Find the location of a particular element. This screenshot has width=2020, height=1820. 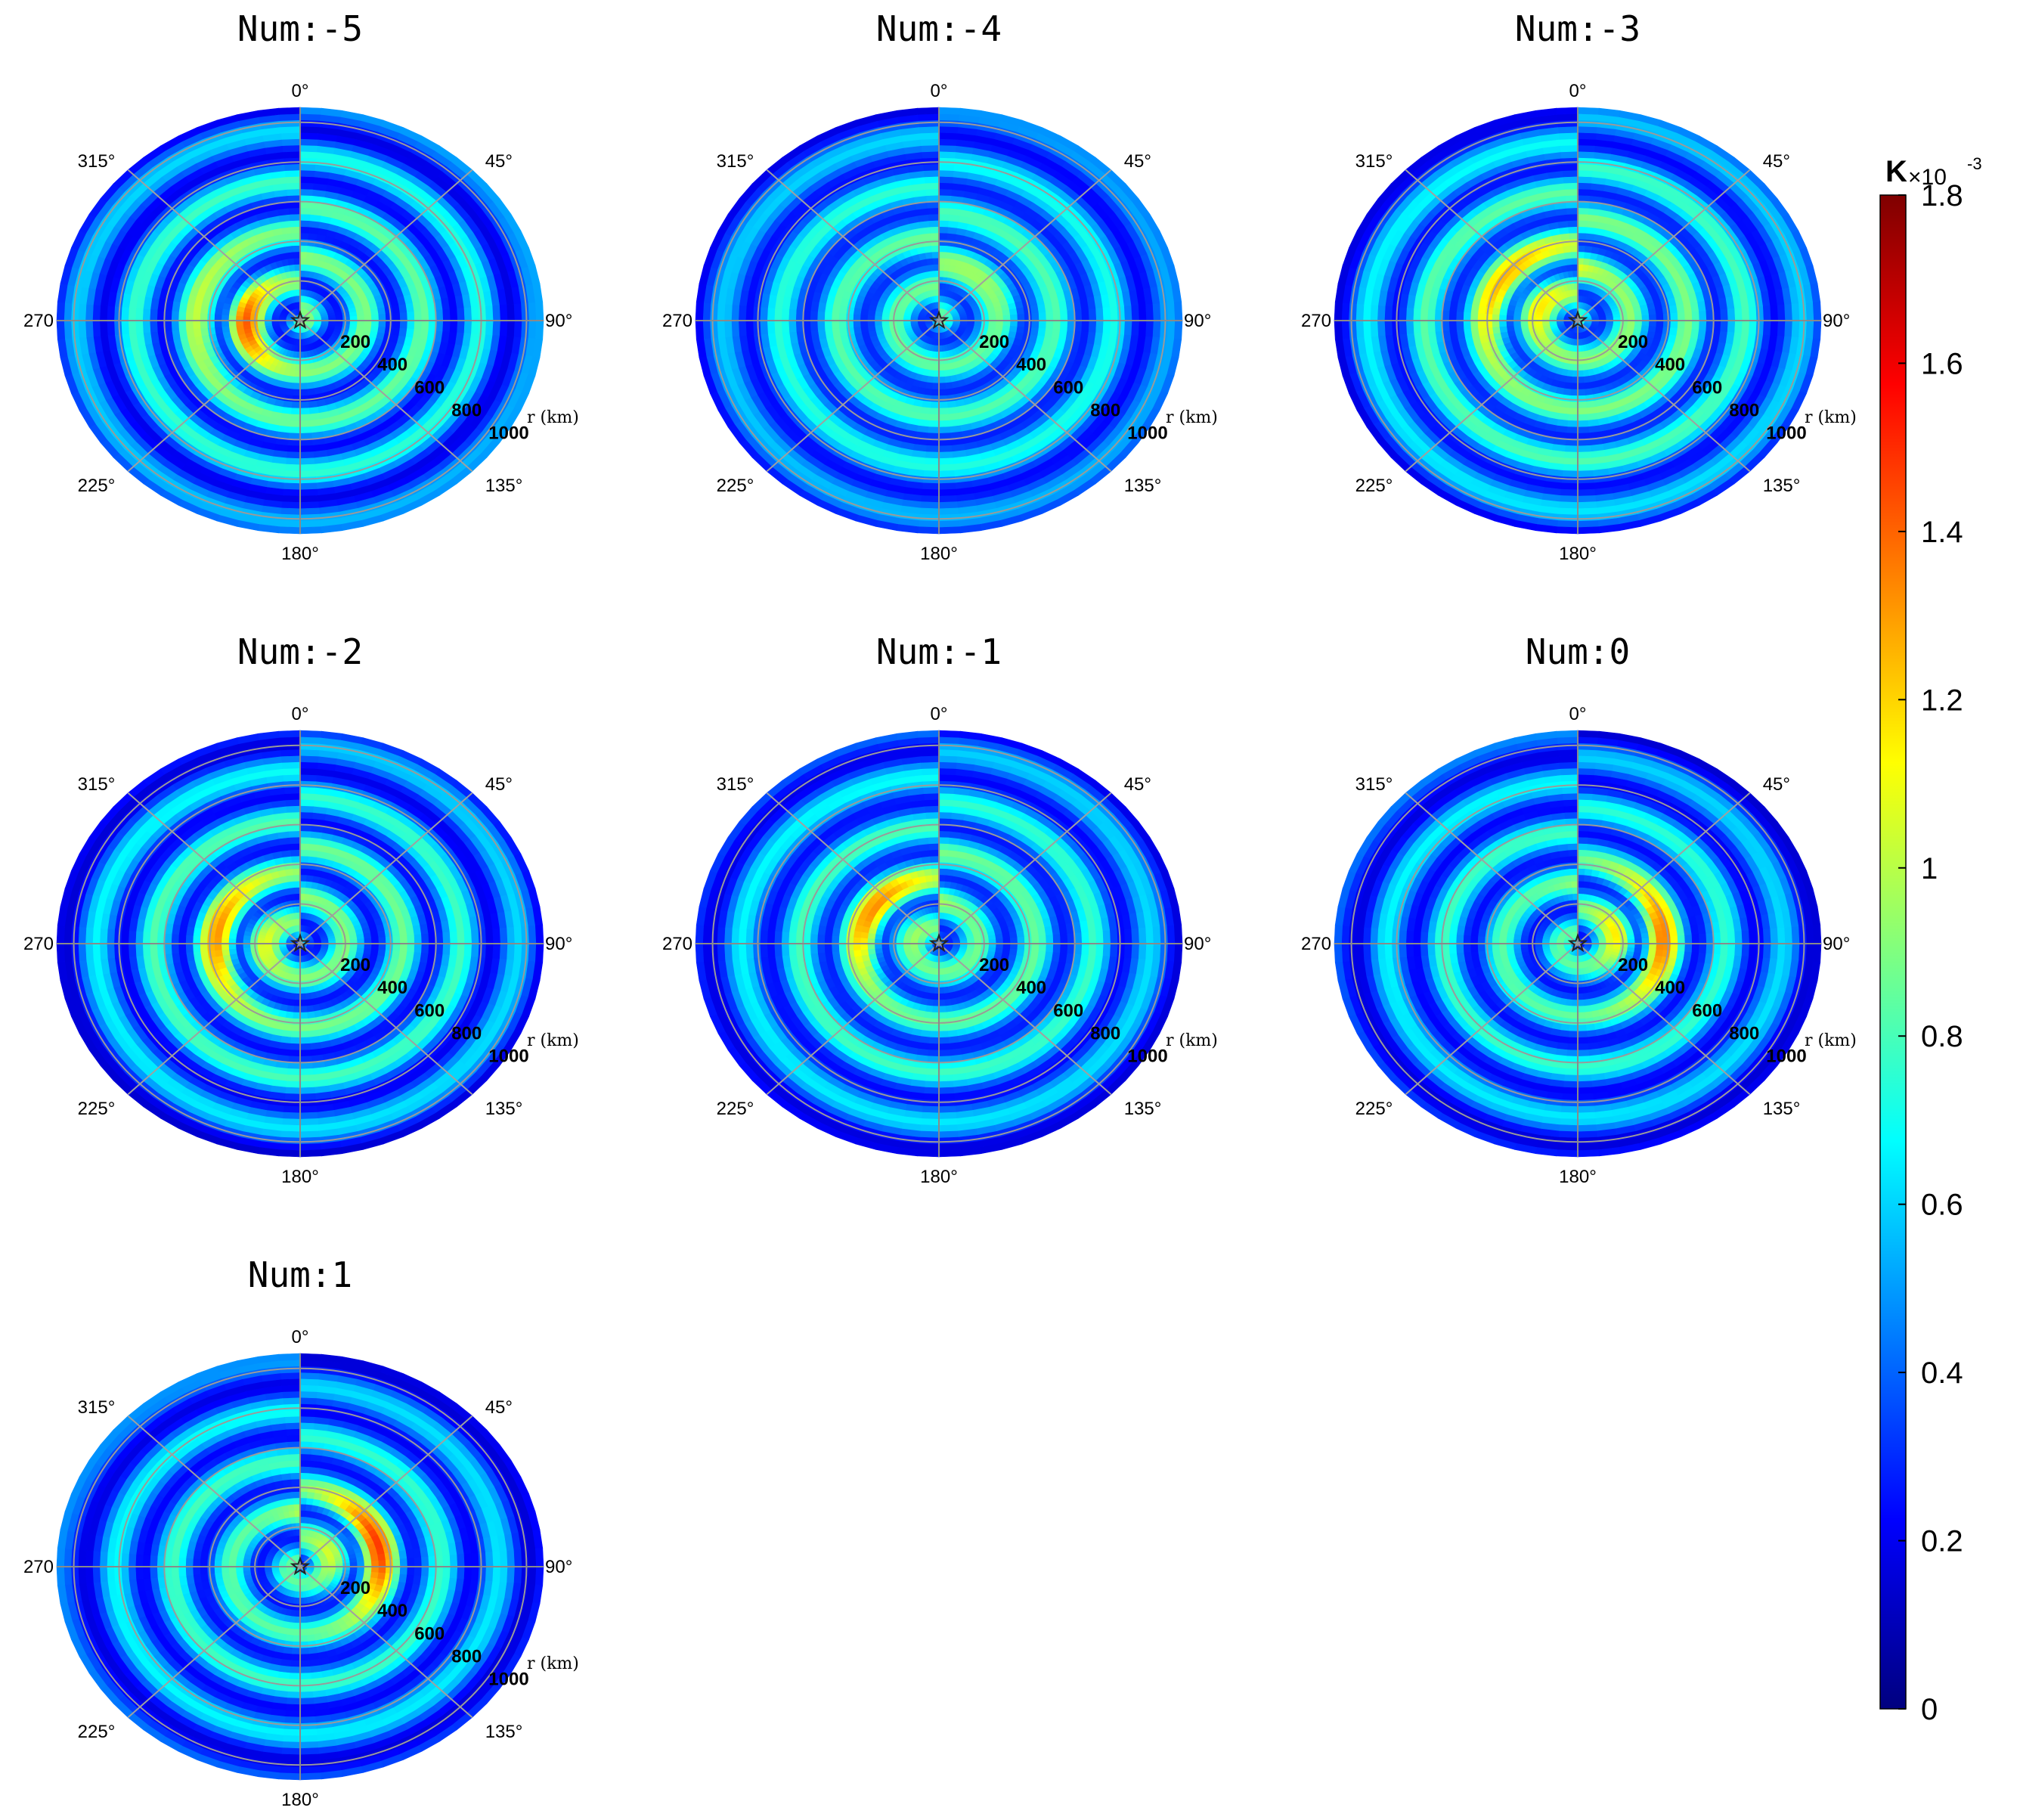

panel-title: Num:-4 is located at coordinates (939, 28).